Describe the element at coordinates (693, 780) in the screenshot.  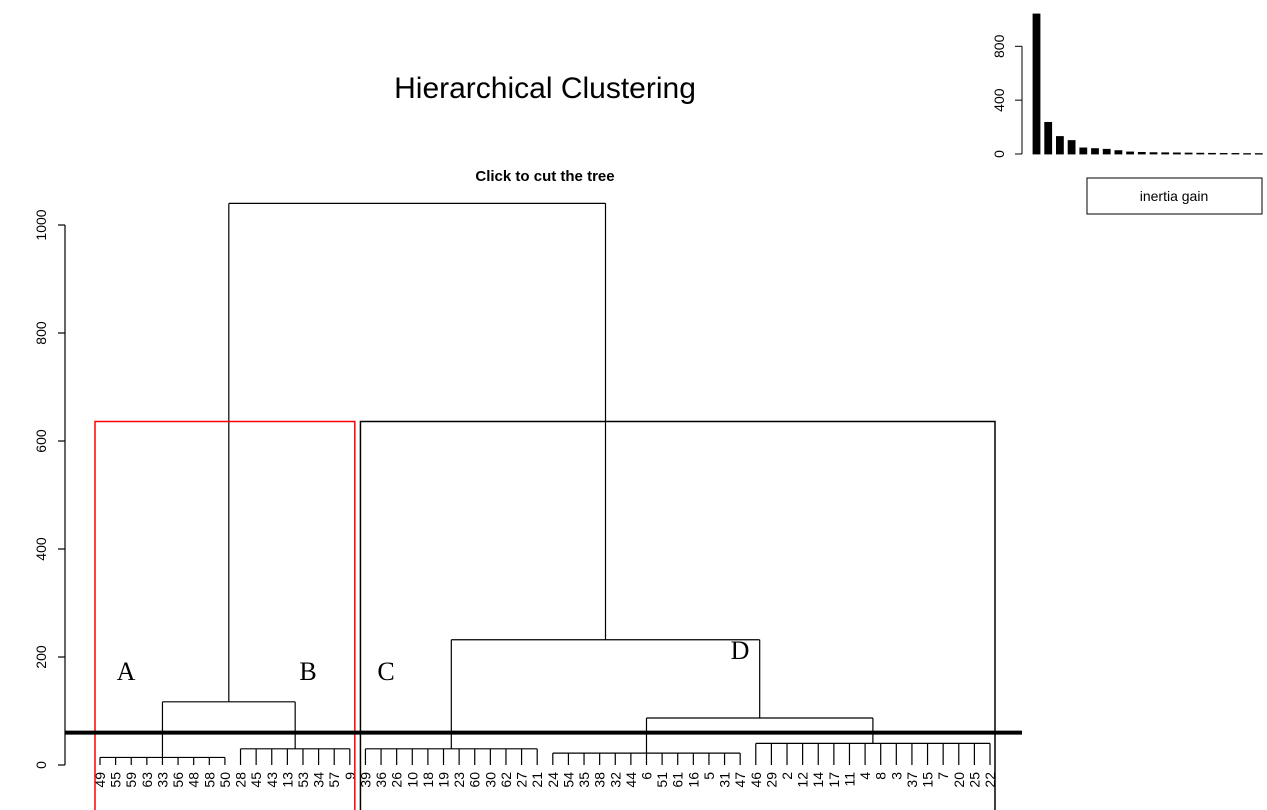
I see `leaf-label: 16` at that location.